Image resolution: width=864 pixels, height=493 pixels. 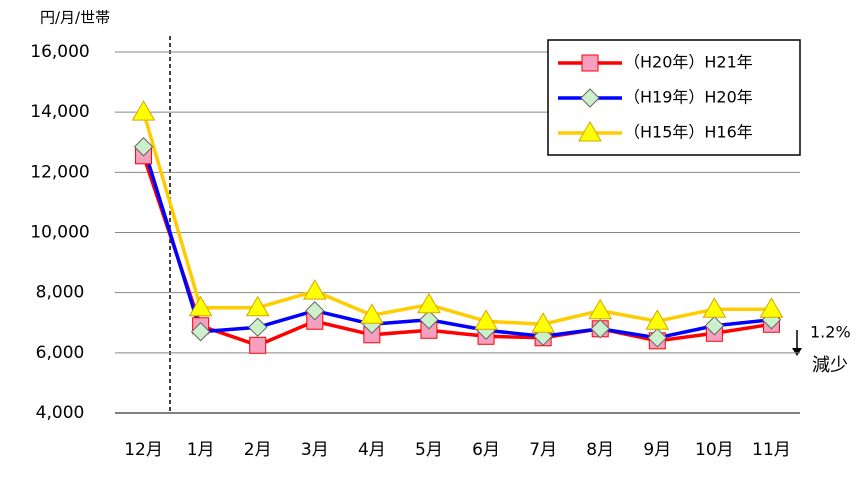 I want to click on x-tick-label: 11月, so click(x=771, y=450).